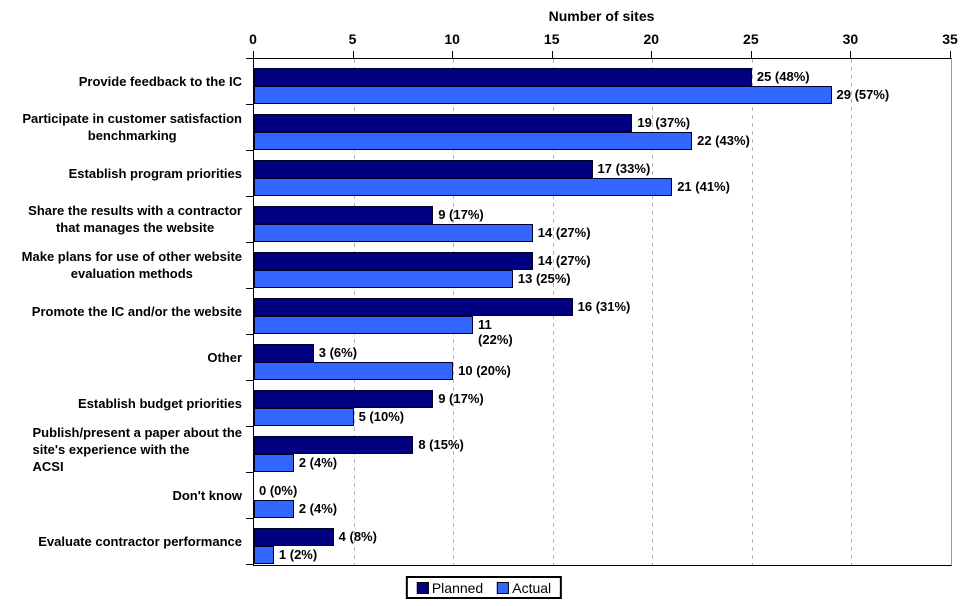  I want to click on bar-value-label: 4 (8%), so click(357, 536).